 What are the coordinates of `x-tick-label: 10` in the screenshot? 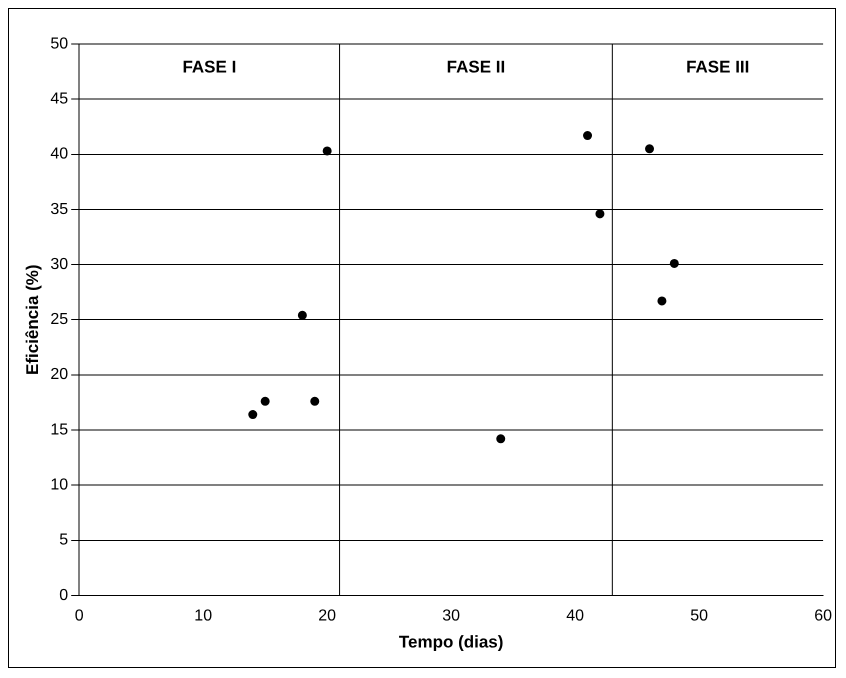 It's located at (203, 615).